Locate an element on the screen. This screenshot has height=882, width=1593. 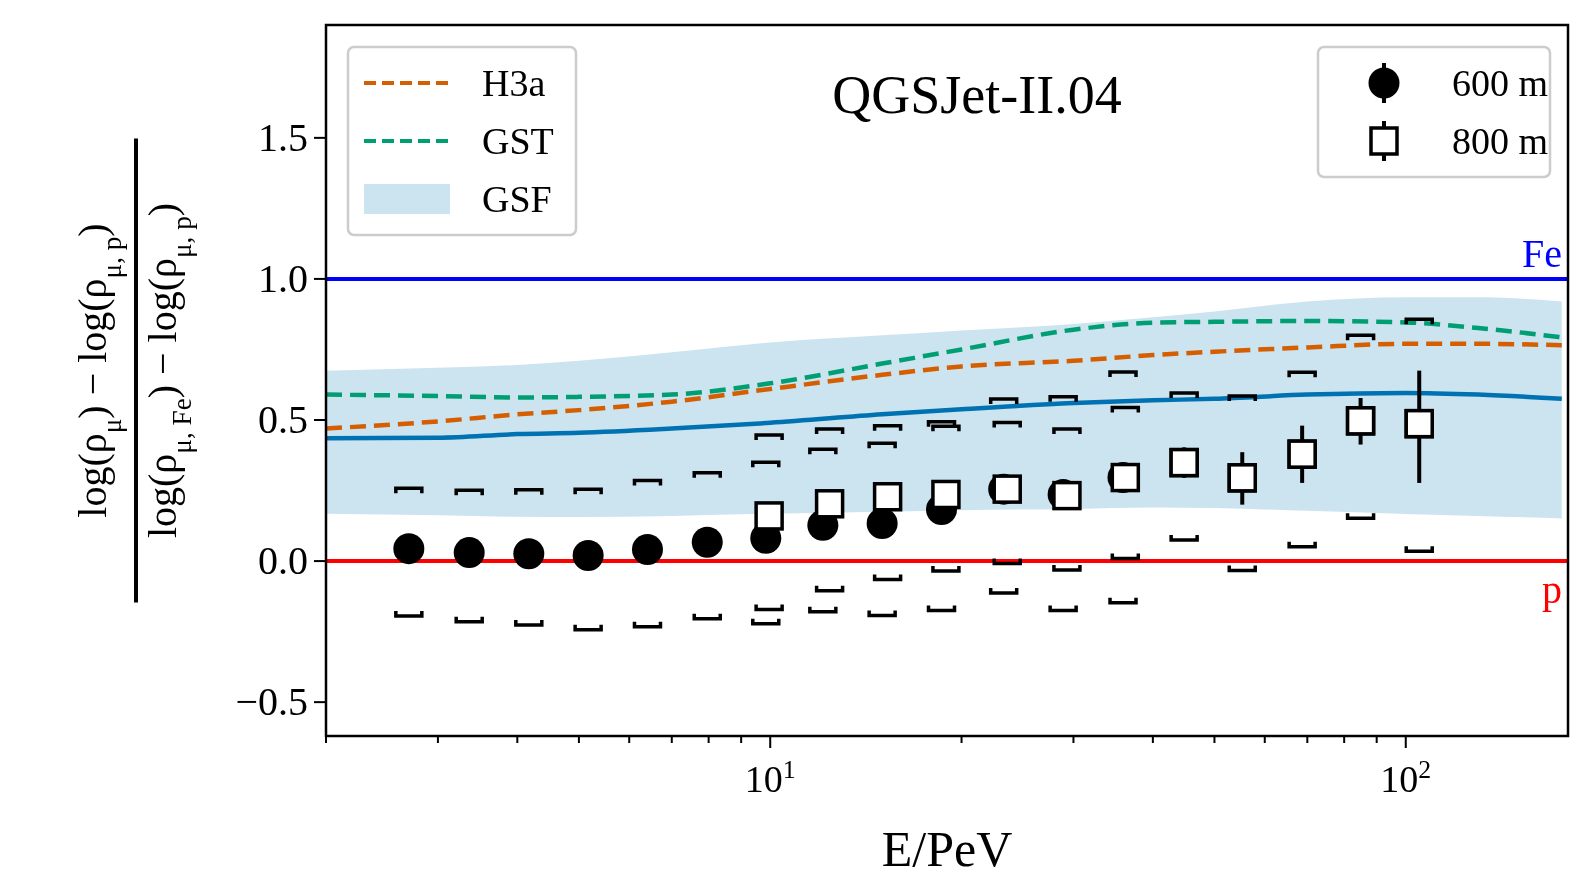
legend-label: 800 m is located at coordinates (1500, 141).